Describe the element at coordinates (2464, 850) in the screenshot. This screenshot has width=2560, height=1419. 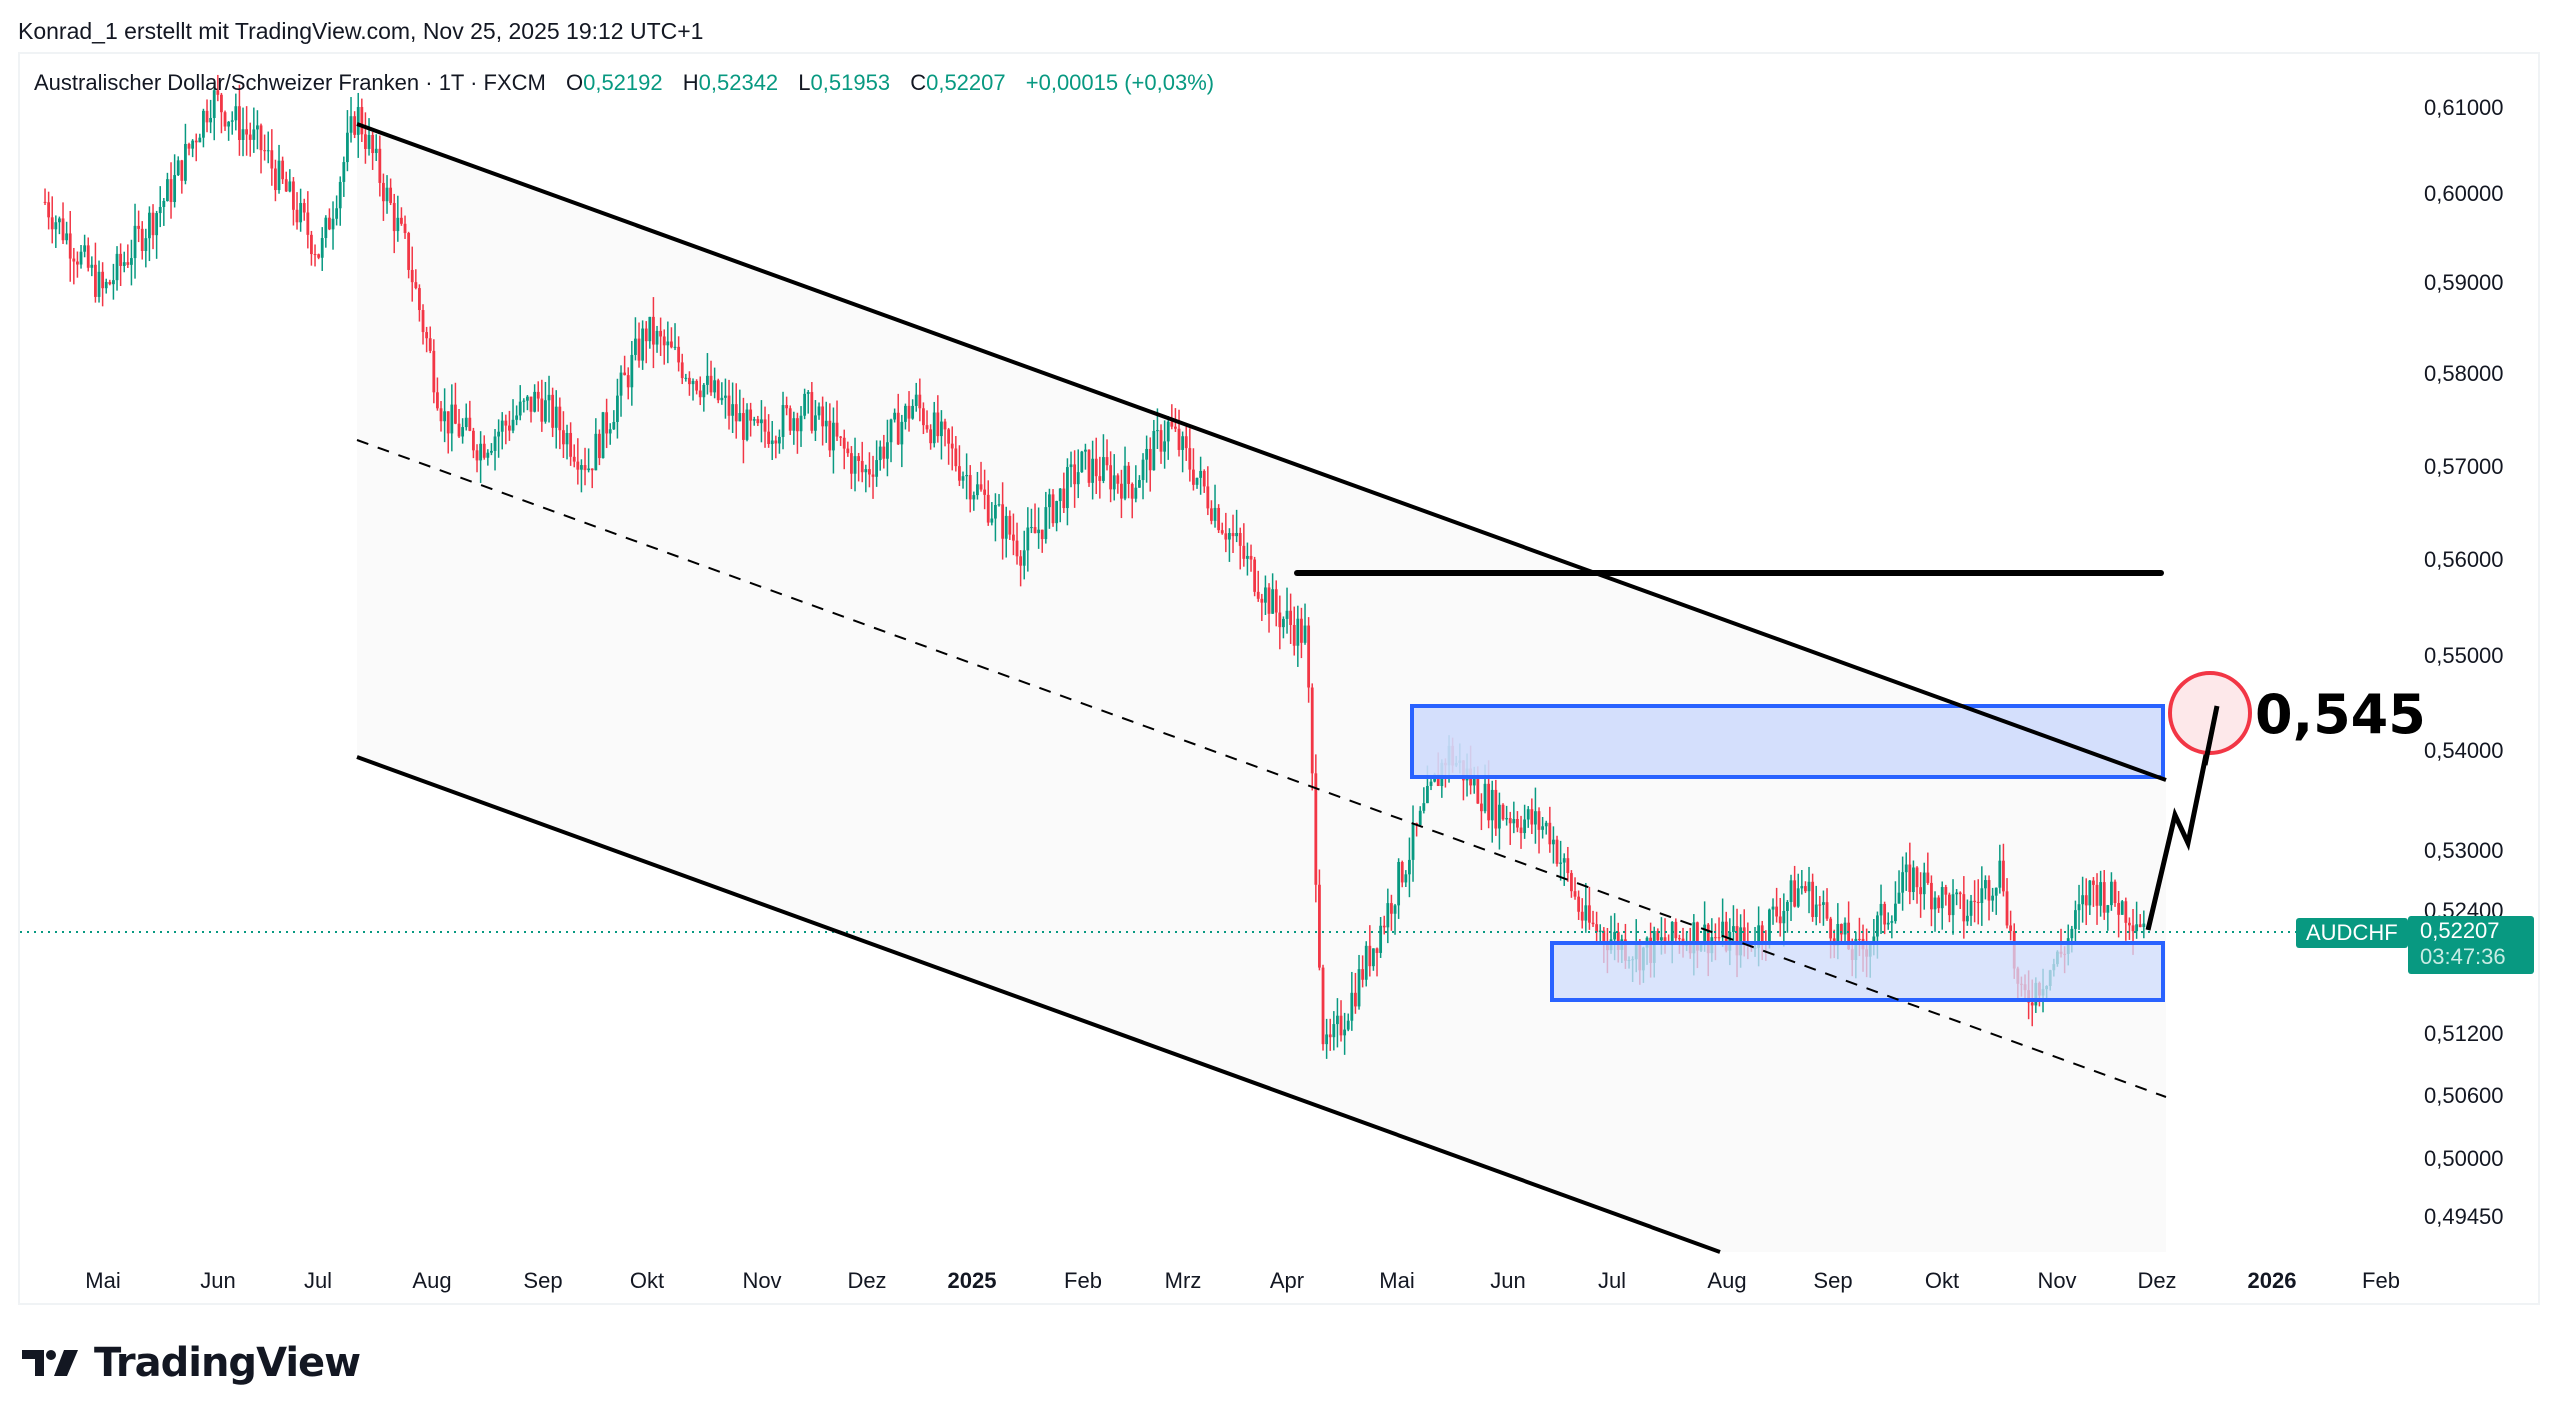
I see `price-tick-label: 0,53000` at that location.